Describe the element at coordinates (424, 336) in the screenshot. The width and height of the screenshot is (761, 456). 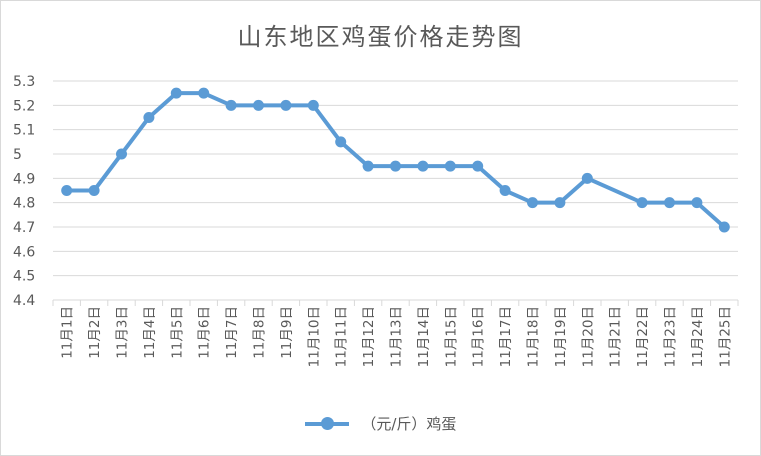
I see `x-tick-label: 11月14日` at that location.